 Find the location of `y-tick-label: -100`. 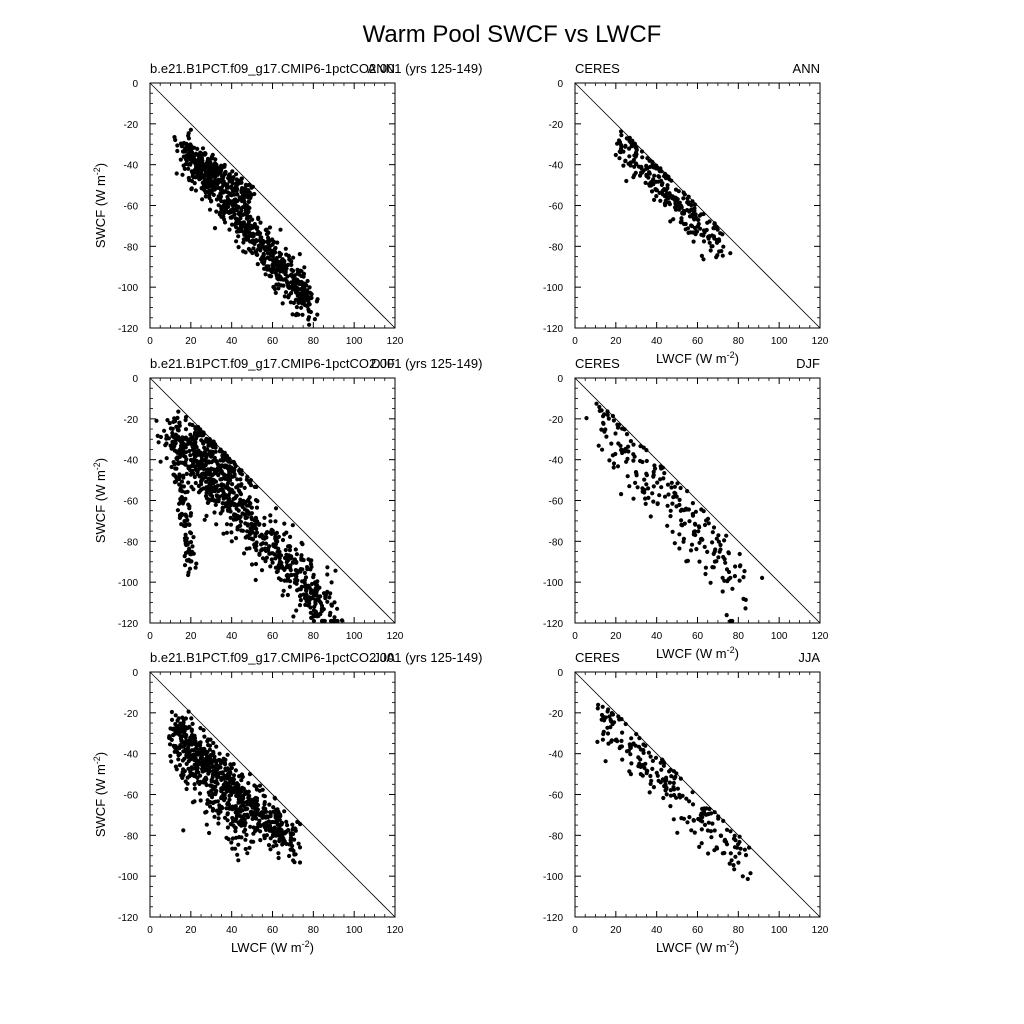

y-tick-label: -100 is located at coordinates (553, 877).